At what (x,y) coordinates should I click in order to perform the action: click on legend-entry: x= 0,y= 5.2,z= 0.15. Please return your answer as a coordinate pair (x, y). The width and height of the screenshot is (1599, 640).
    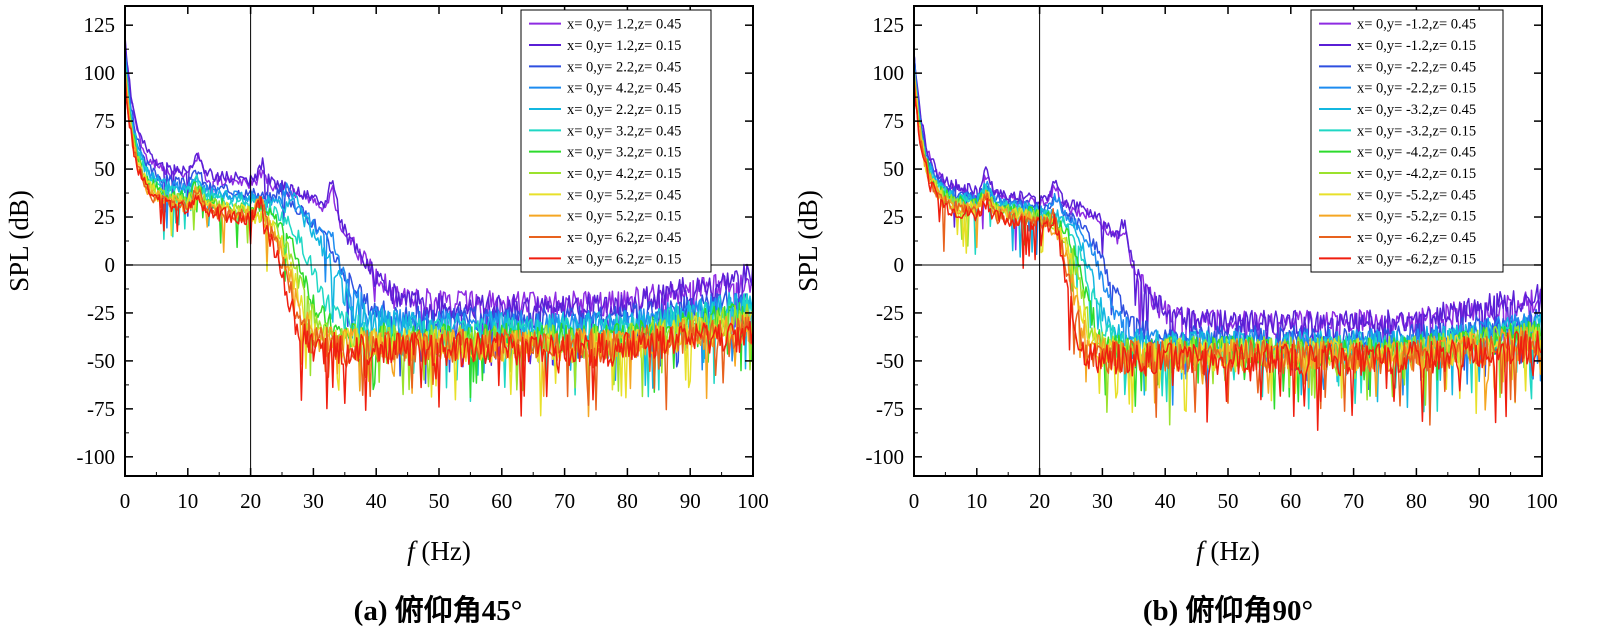
    Looking at the image, I should click on (624, 217).